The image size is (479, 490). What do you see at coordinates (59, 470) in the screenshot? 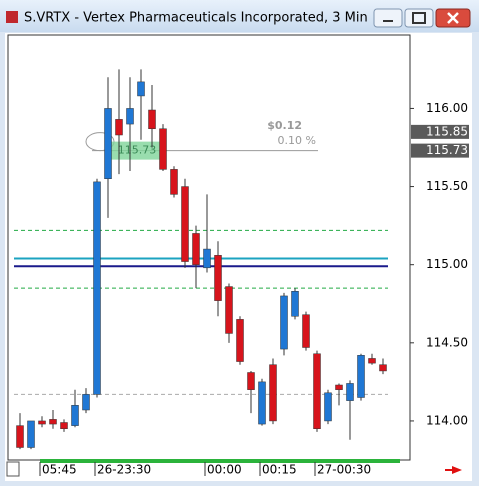
I see `x-tick-label: 05:45` at bounding box center [59, 470].